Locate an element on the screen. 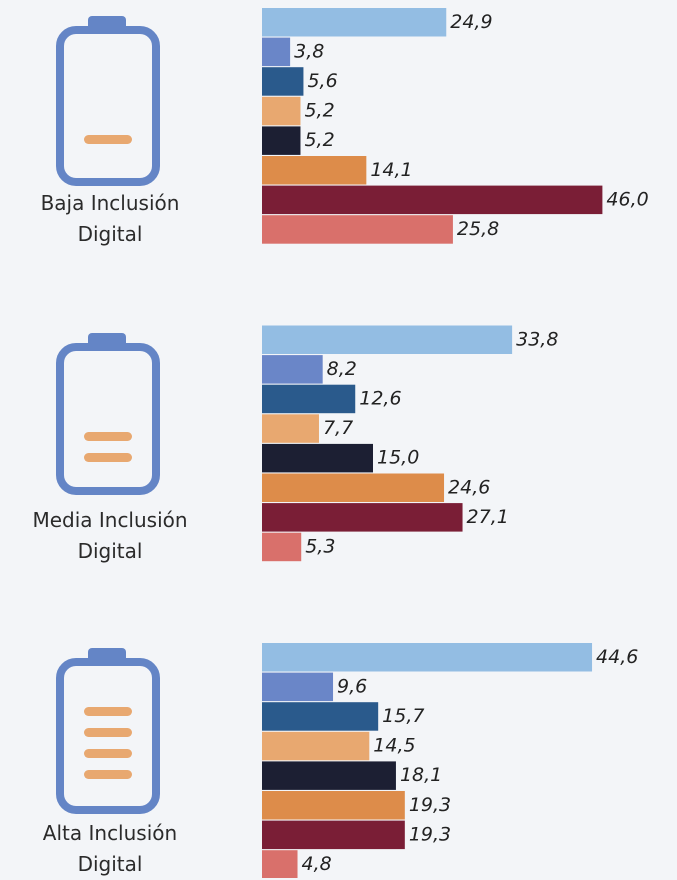 This screenshot has width=677, height=880. value-label: 3,8 is located at coordinates (309, 51).